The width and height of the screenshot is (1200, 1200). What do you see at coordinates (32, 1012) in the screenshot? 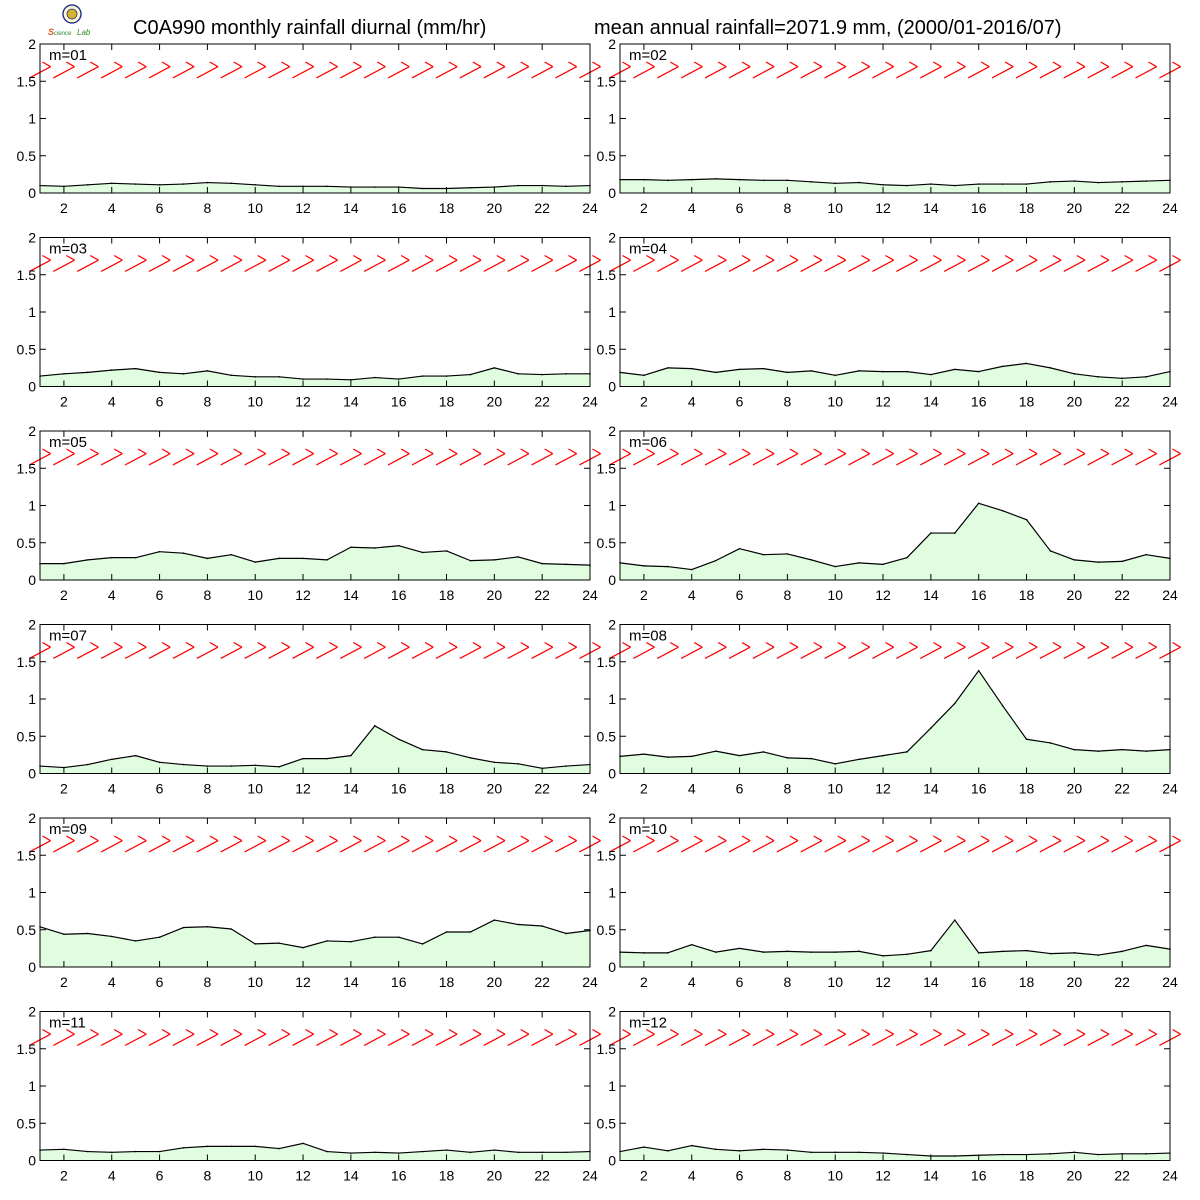
I see `y-tick-label: 2` at bounding box center [32, 1012].